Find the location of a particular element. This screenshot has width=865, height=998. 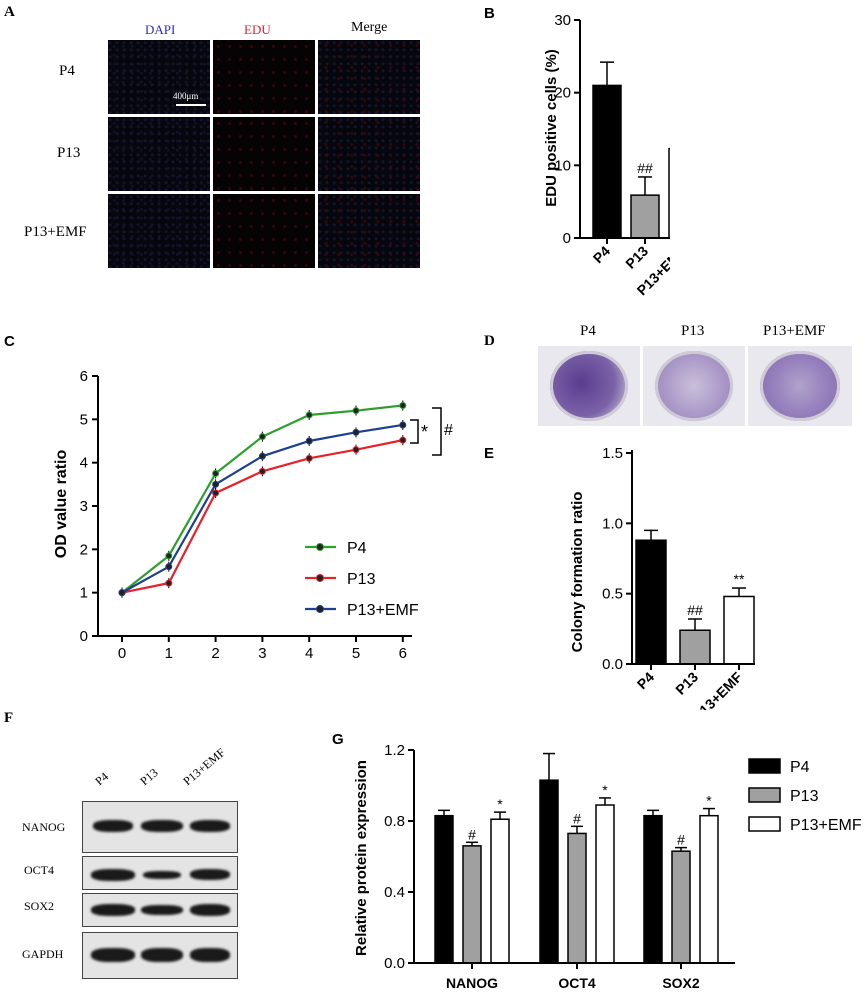

micrograph-p13-merge is located at coordinates (369, 154).